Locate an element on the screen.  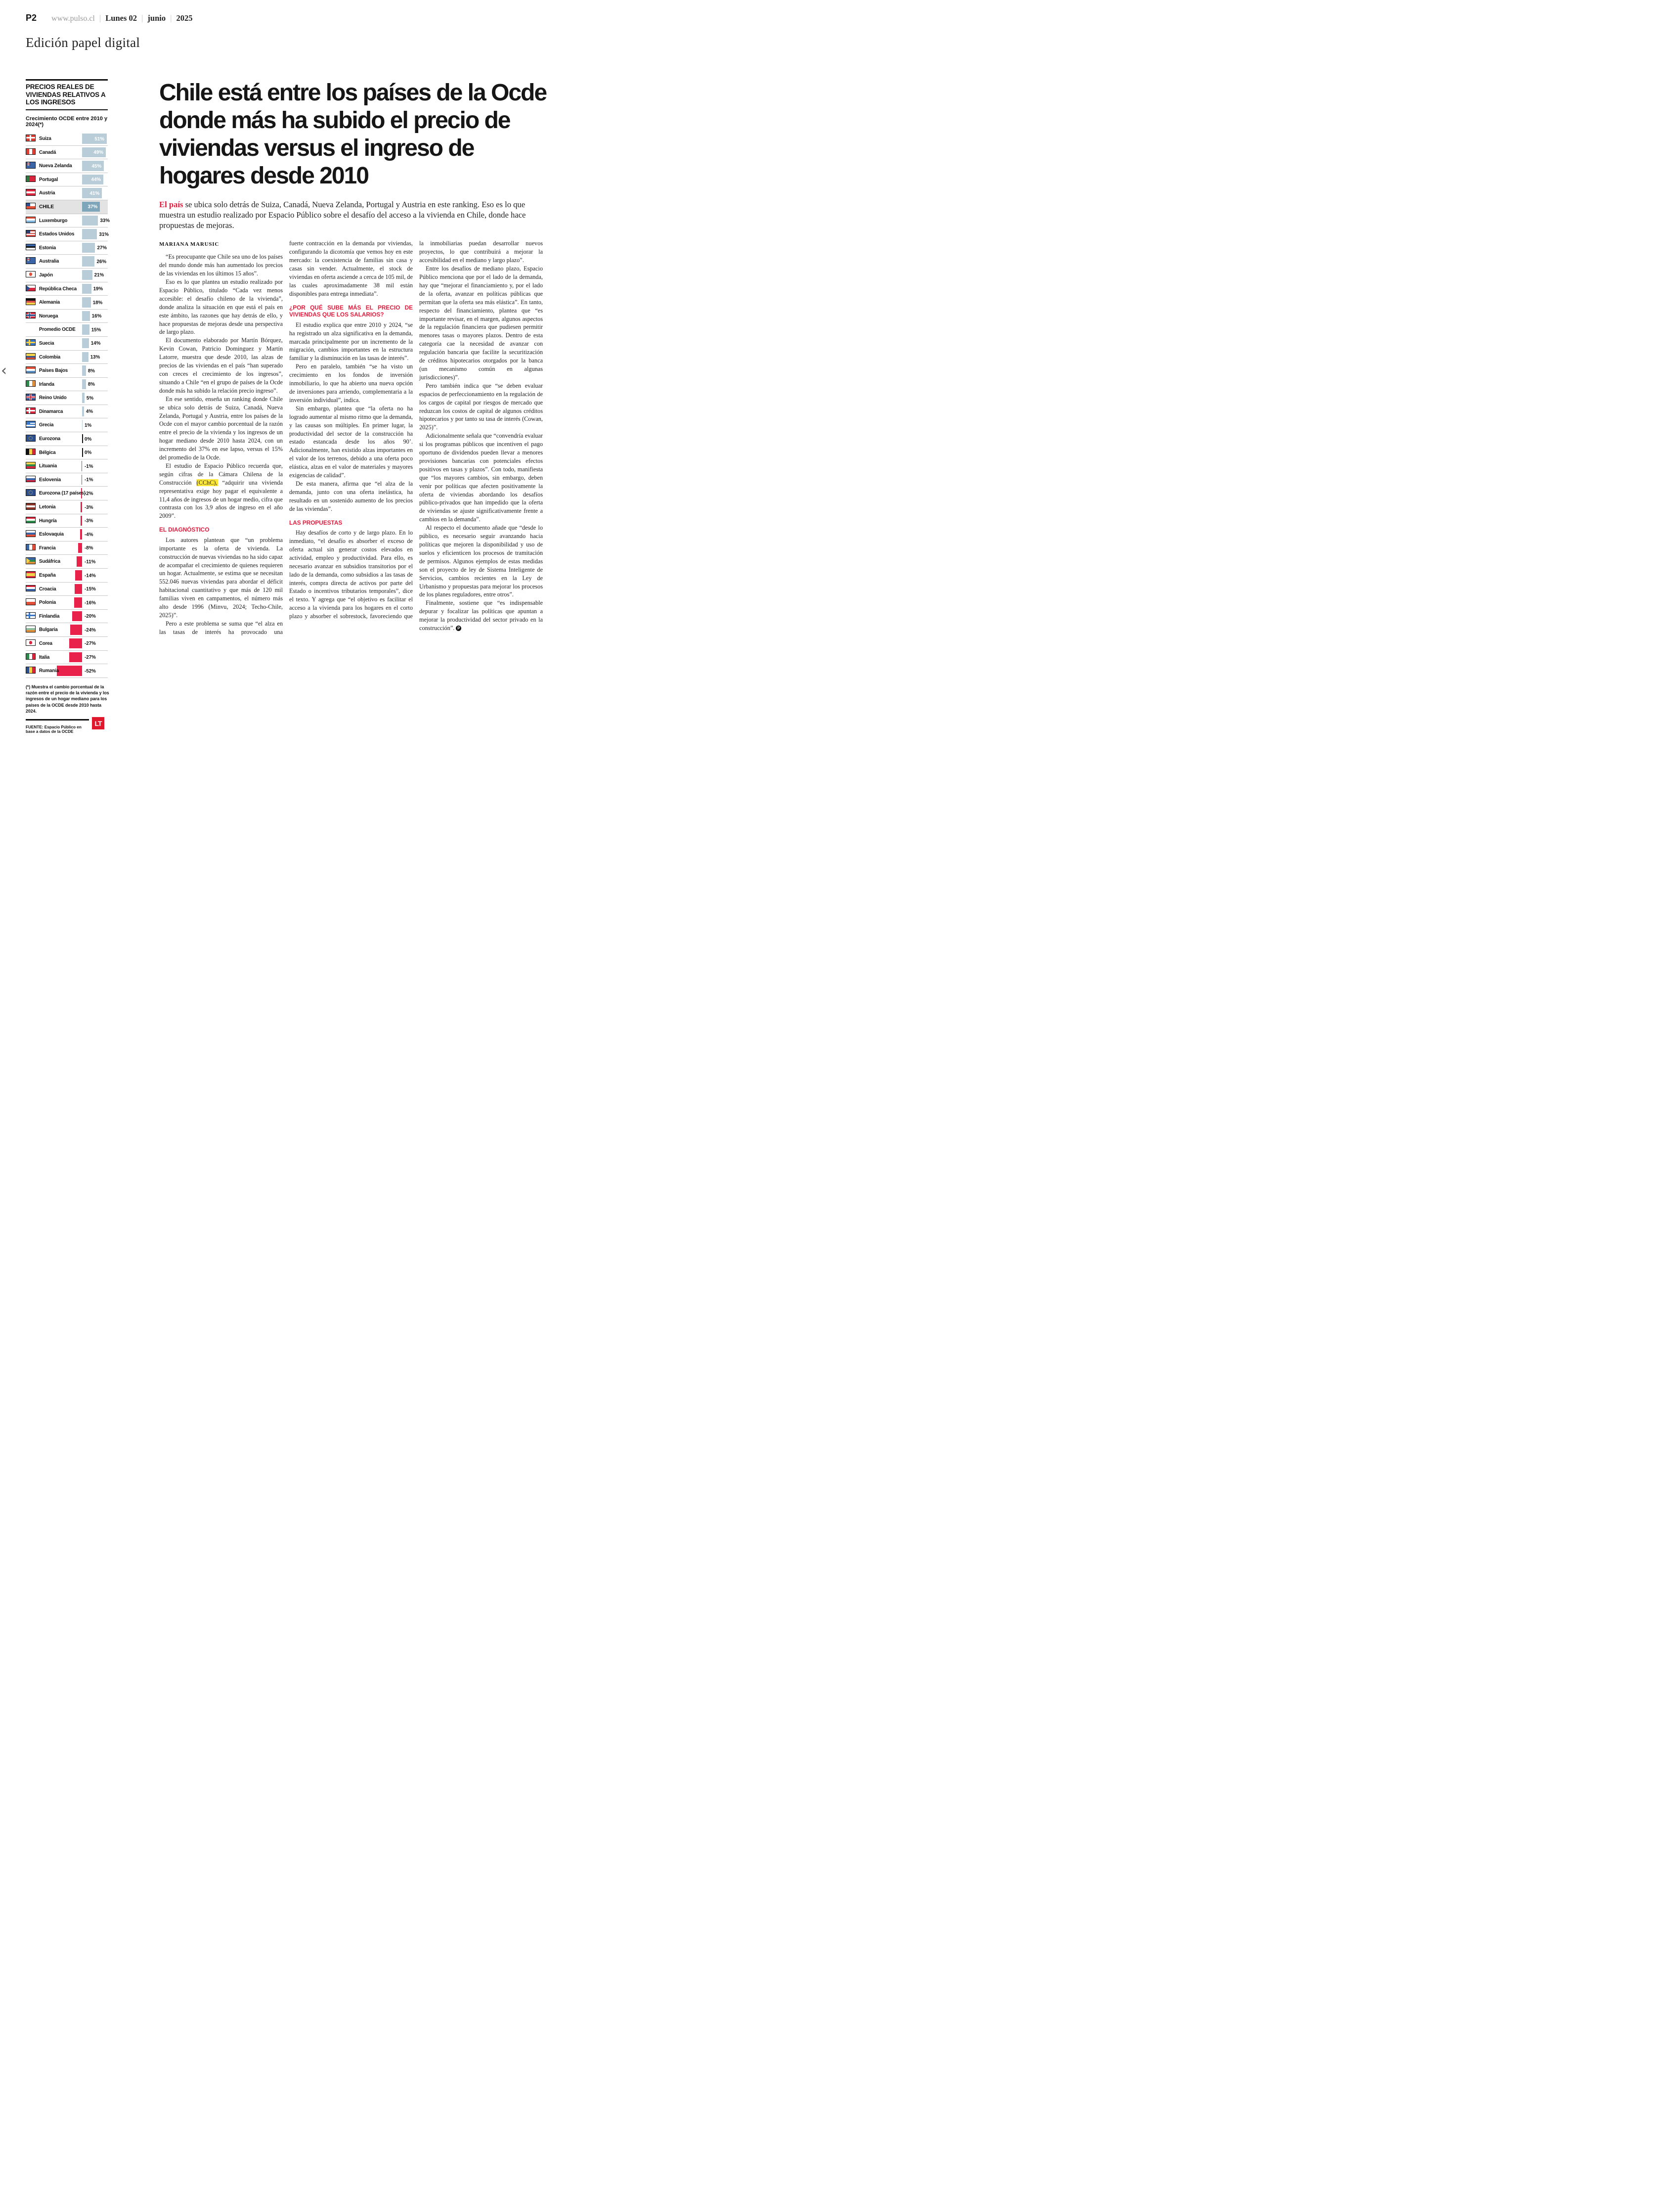
country-label: Colombia is located at coordinates (50, 357).